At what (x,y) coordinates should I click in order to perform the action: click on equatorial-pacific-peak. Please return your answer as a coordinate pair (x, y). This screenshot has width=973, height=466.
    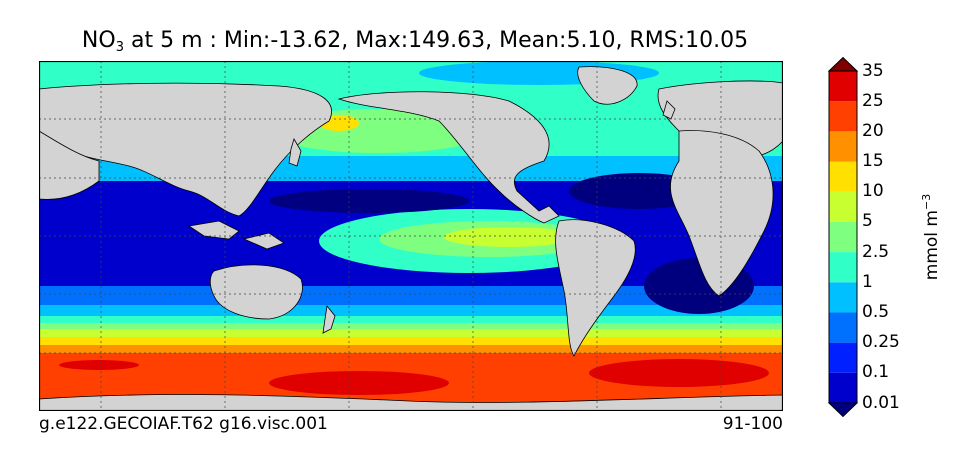
    Looking at the image, I should click on (509, 237).